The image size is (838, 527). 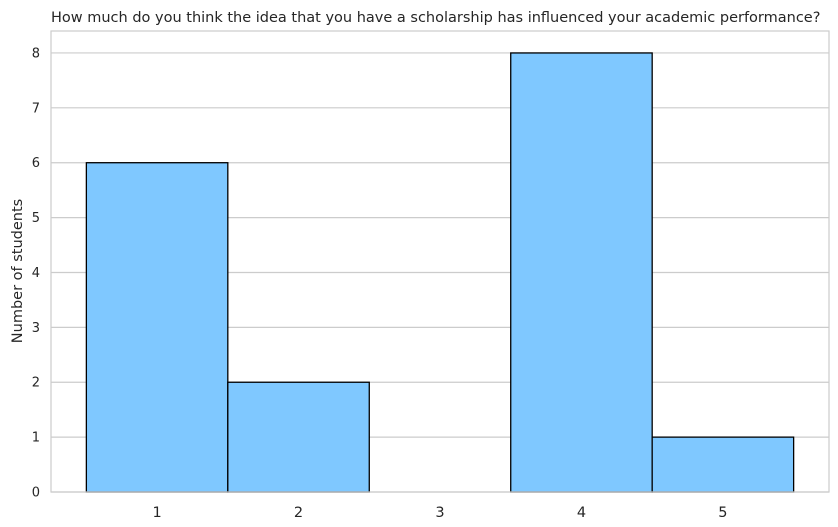 What do you see at coordinates (36, 493) in the screenshot?
I see `y-tick-label: 0` at bounding box center [36, 493].